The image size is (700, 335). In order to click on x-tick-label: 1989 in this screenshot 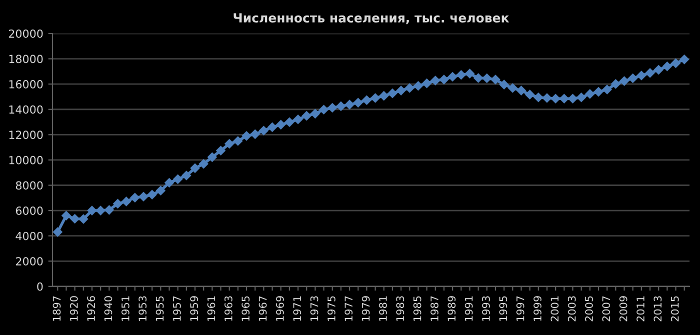, I will do `click(452, 308)`.